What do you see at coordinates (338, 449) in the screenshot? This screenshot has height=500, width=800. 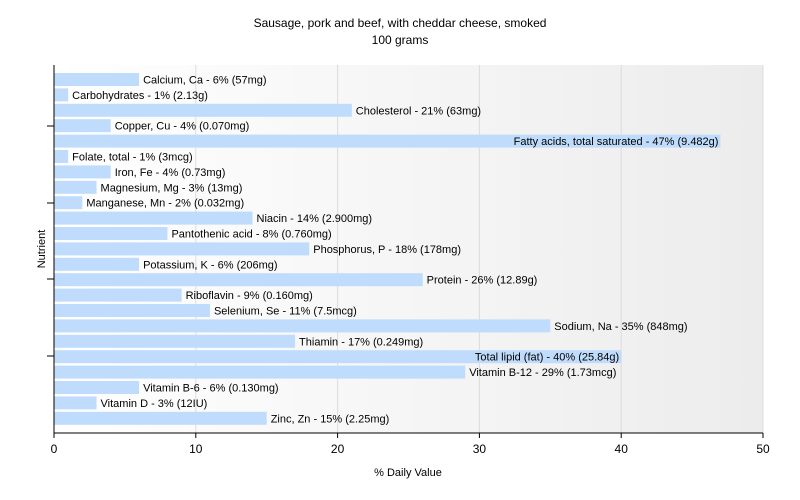 I see `x-tick-label: 20` at bounding box center [338, 449].